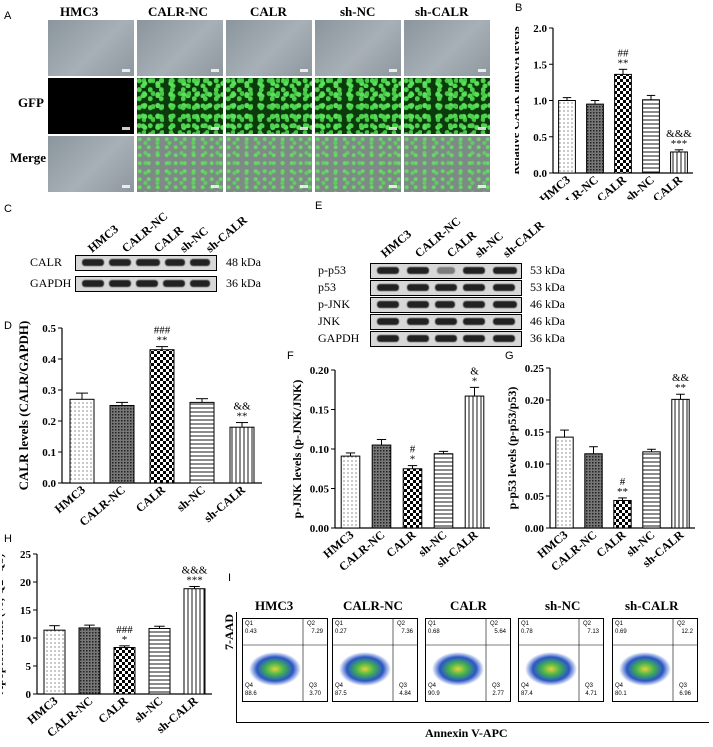 Image resolution: width=713 pixels, height=747 pixels. Describe the element at coordinates (49, 329) in the screenshot. I see `y-tick-label: 0.5` at that location.